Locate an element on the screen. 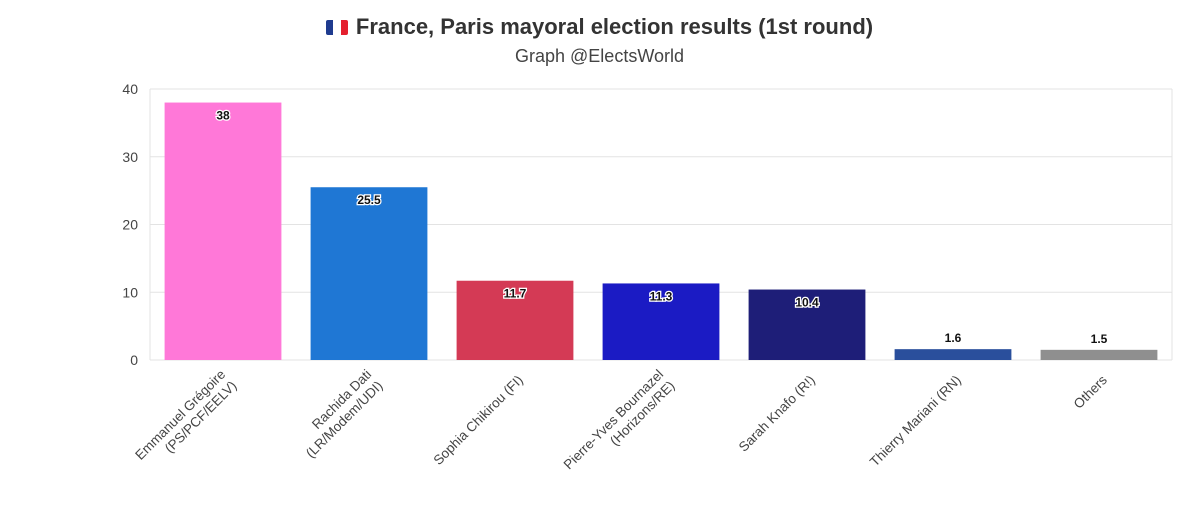  x-tick-label: Sophia Chikirou (FI) is located at coordinates (477, 419).